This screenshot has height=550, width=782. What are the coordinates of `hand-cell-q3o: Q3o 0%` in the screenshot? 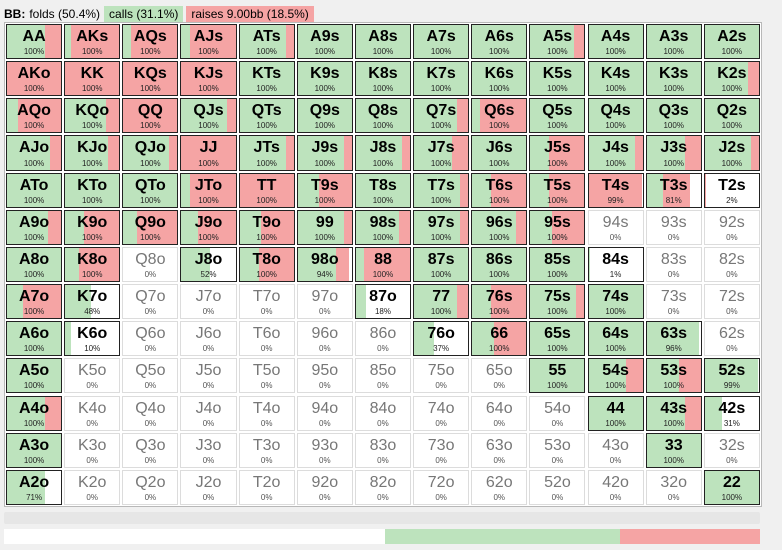 It's located at (150, 450).